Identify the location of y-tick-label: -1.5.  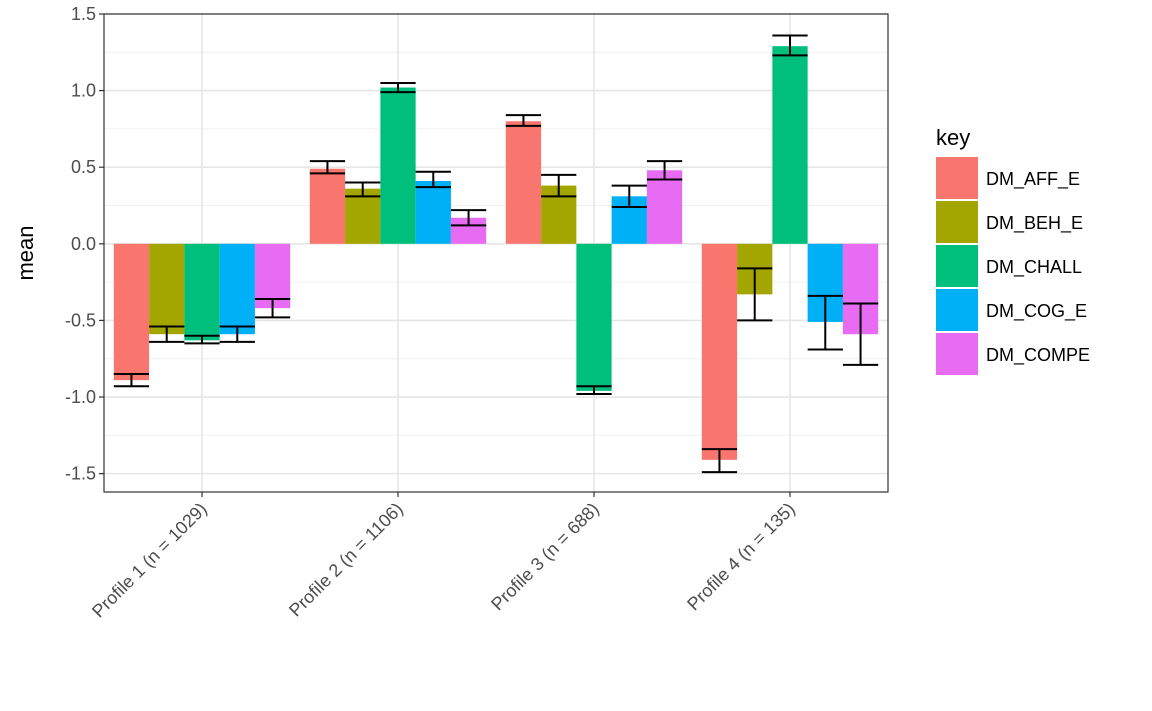
(80, 474).